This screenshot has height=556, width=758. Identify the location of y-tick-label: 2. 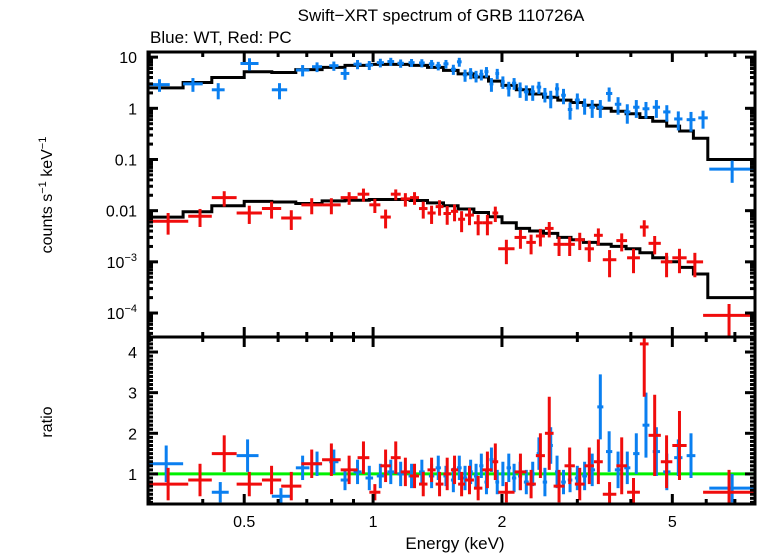
(132, 434).